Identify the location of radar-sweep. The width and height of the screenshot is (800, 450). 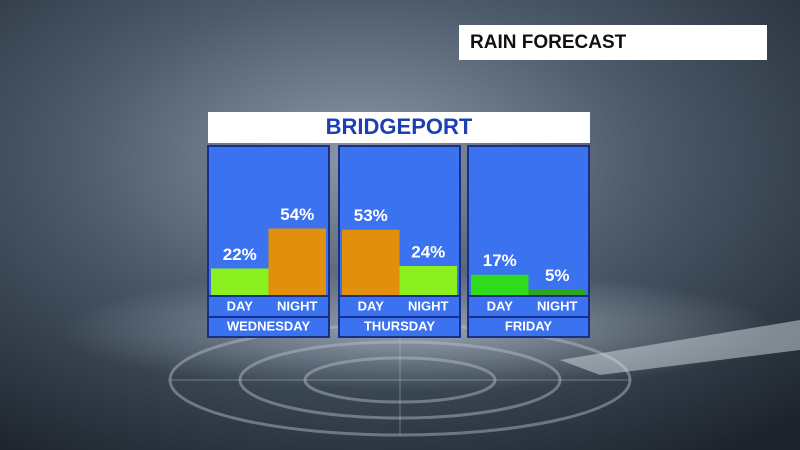
(680, 347).